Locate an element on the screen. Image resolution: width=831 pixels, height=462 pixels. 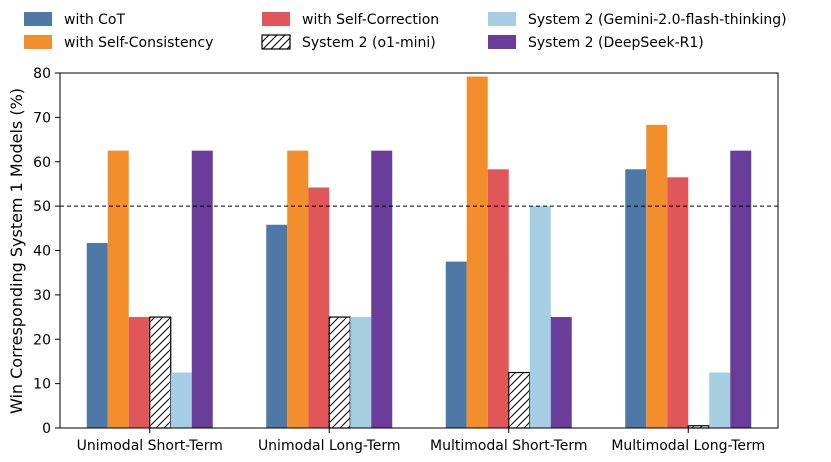
x-tick-label: Unimodal Short-Term is located at coordinates (150, 446).